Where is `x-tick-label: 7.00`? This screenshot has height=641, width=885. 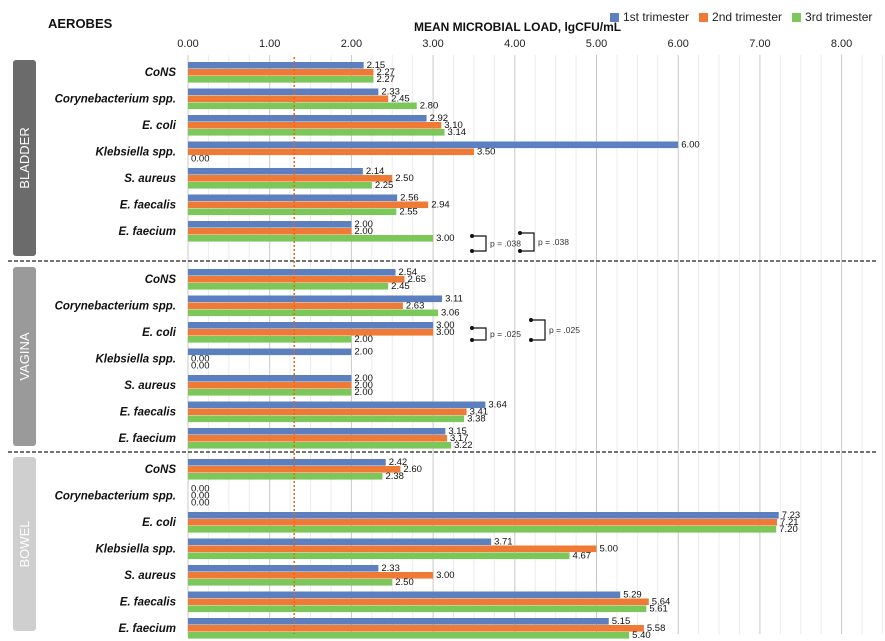 x-tick-label: 7.00 is located at coordinates (759, 44).